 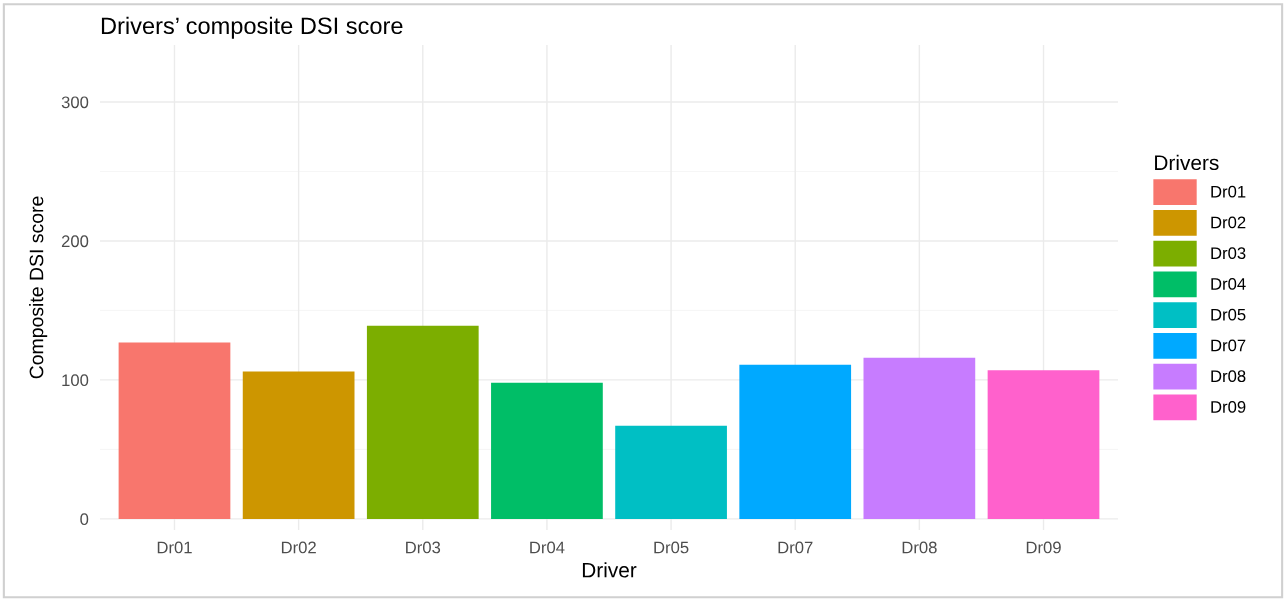 What do you see at coordinates (423, 547) in the screenshot?
I see `x-tick-label: Dr03` at bounding box center [423, 547].